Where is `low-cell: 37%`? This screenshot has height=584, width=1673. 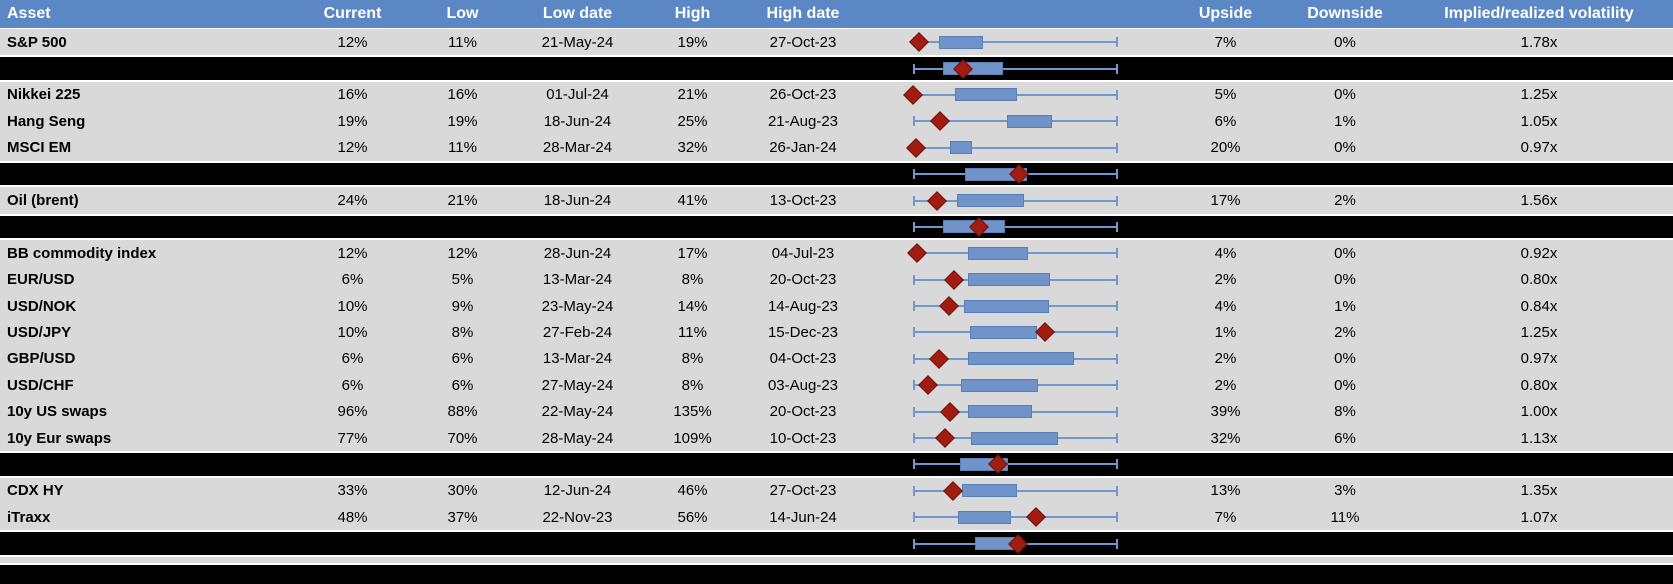
low-cell: 37% is located at coordinates (462, 517).